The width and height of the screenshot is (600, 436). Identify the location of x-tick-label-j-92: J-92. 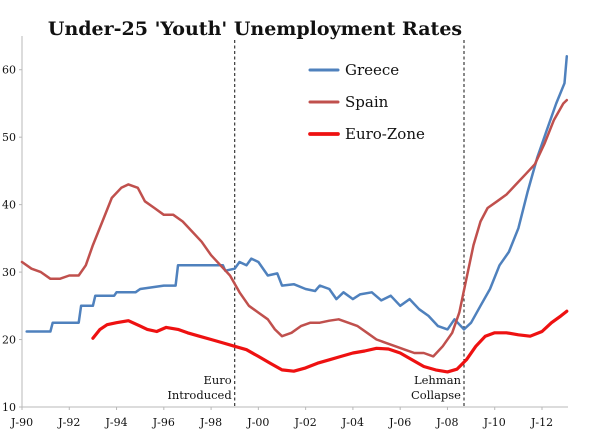
(68, 422).